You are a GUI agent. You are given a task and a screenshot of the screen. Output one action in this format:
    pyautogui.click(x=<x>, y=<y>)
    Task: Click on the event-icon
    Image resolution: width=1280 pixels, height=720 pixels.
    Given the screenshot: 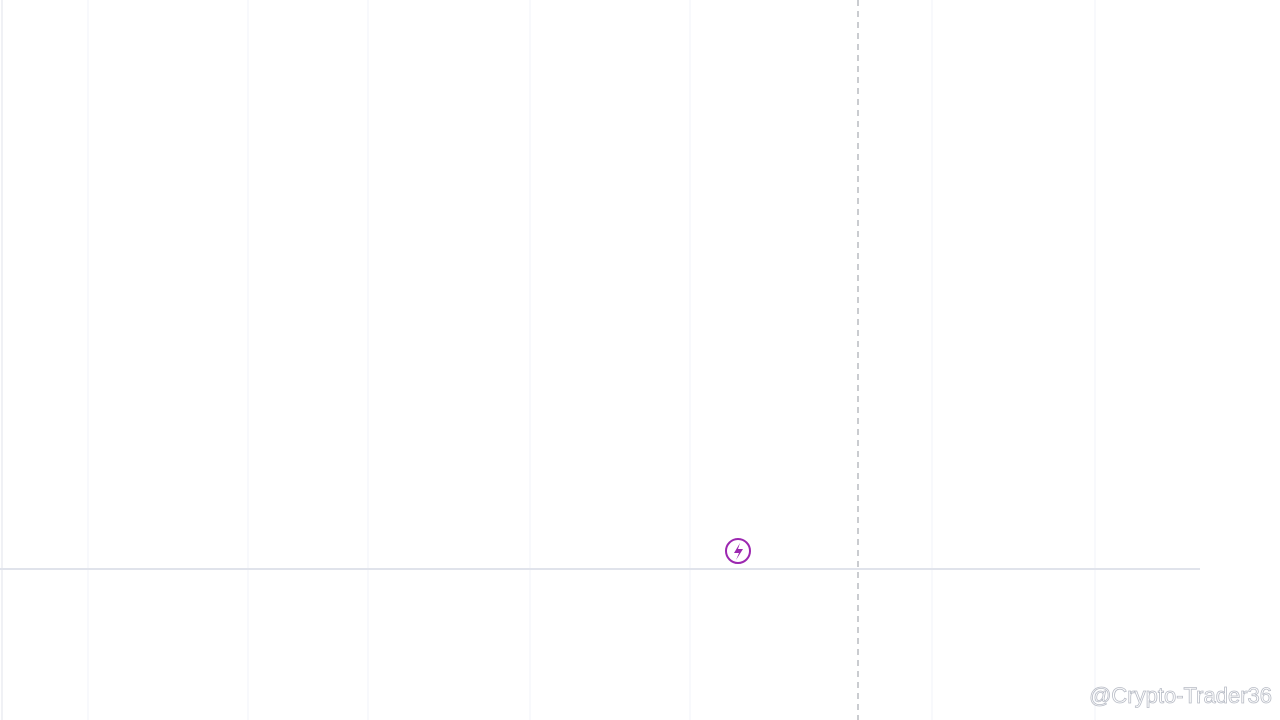 What is the action you would take?
    pyautogui.click(x=738, y=551)
    